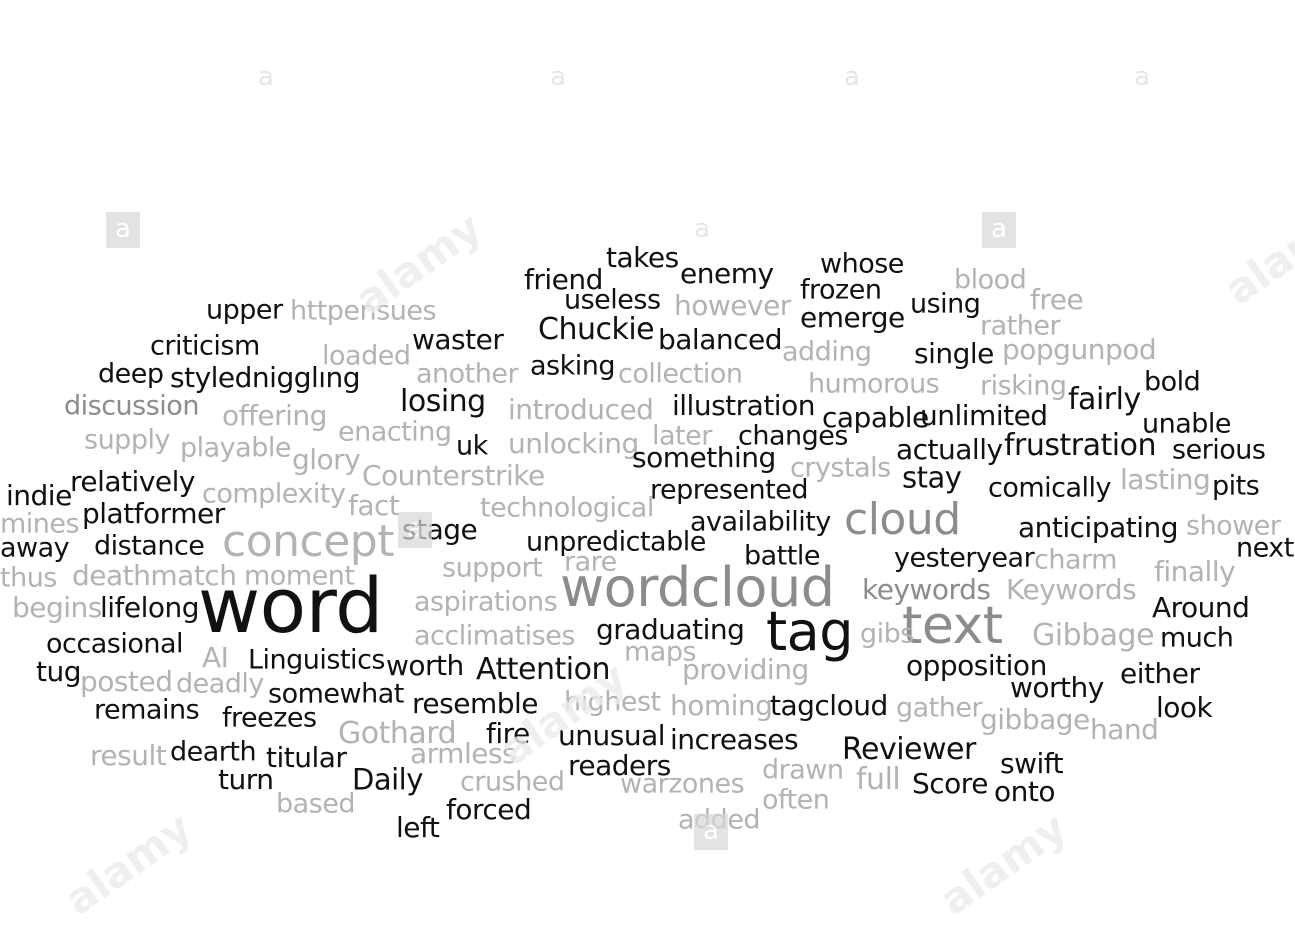  I want to click on cloud-word: balanced, so click(720, 339).